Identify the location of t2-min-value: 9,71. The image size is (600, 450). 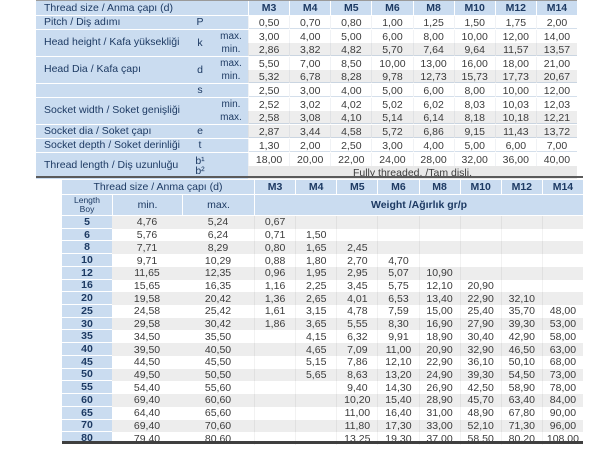
(147, 260).